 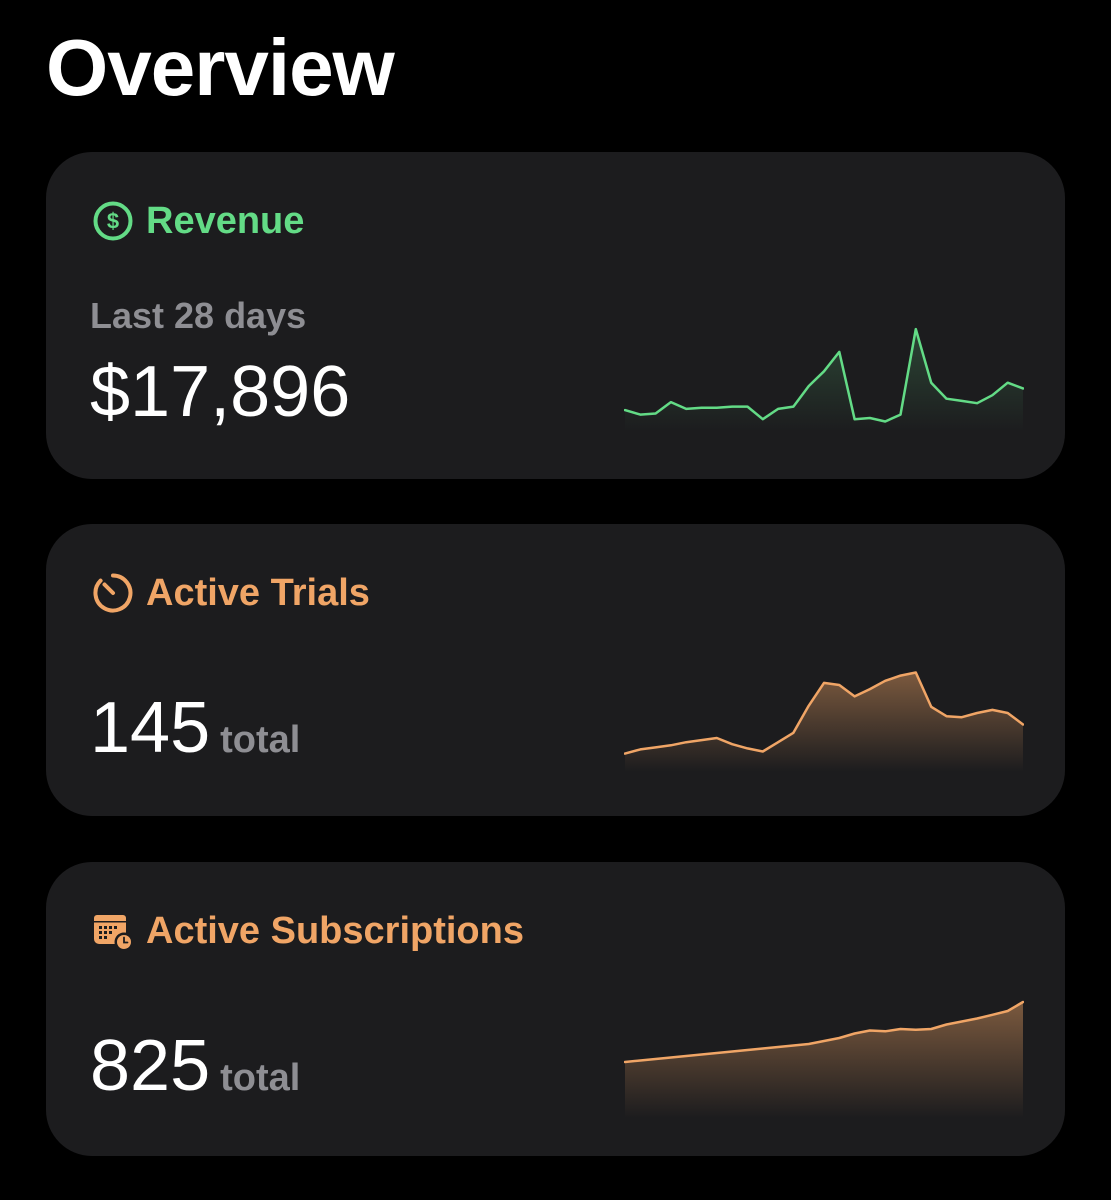 I want to click on active-subscriptions-number: 825, so click(x=150, y=1066).